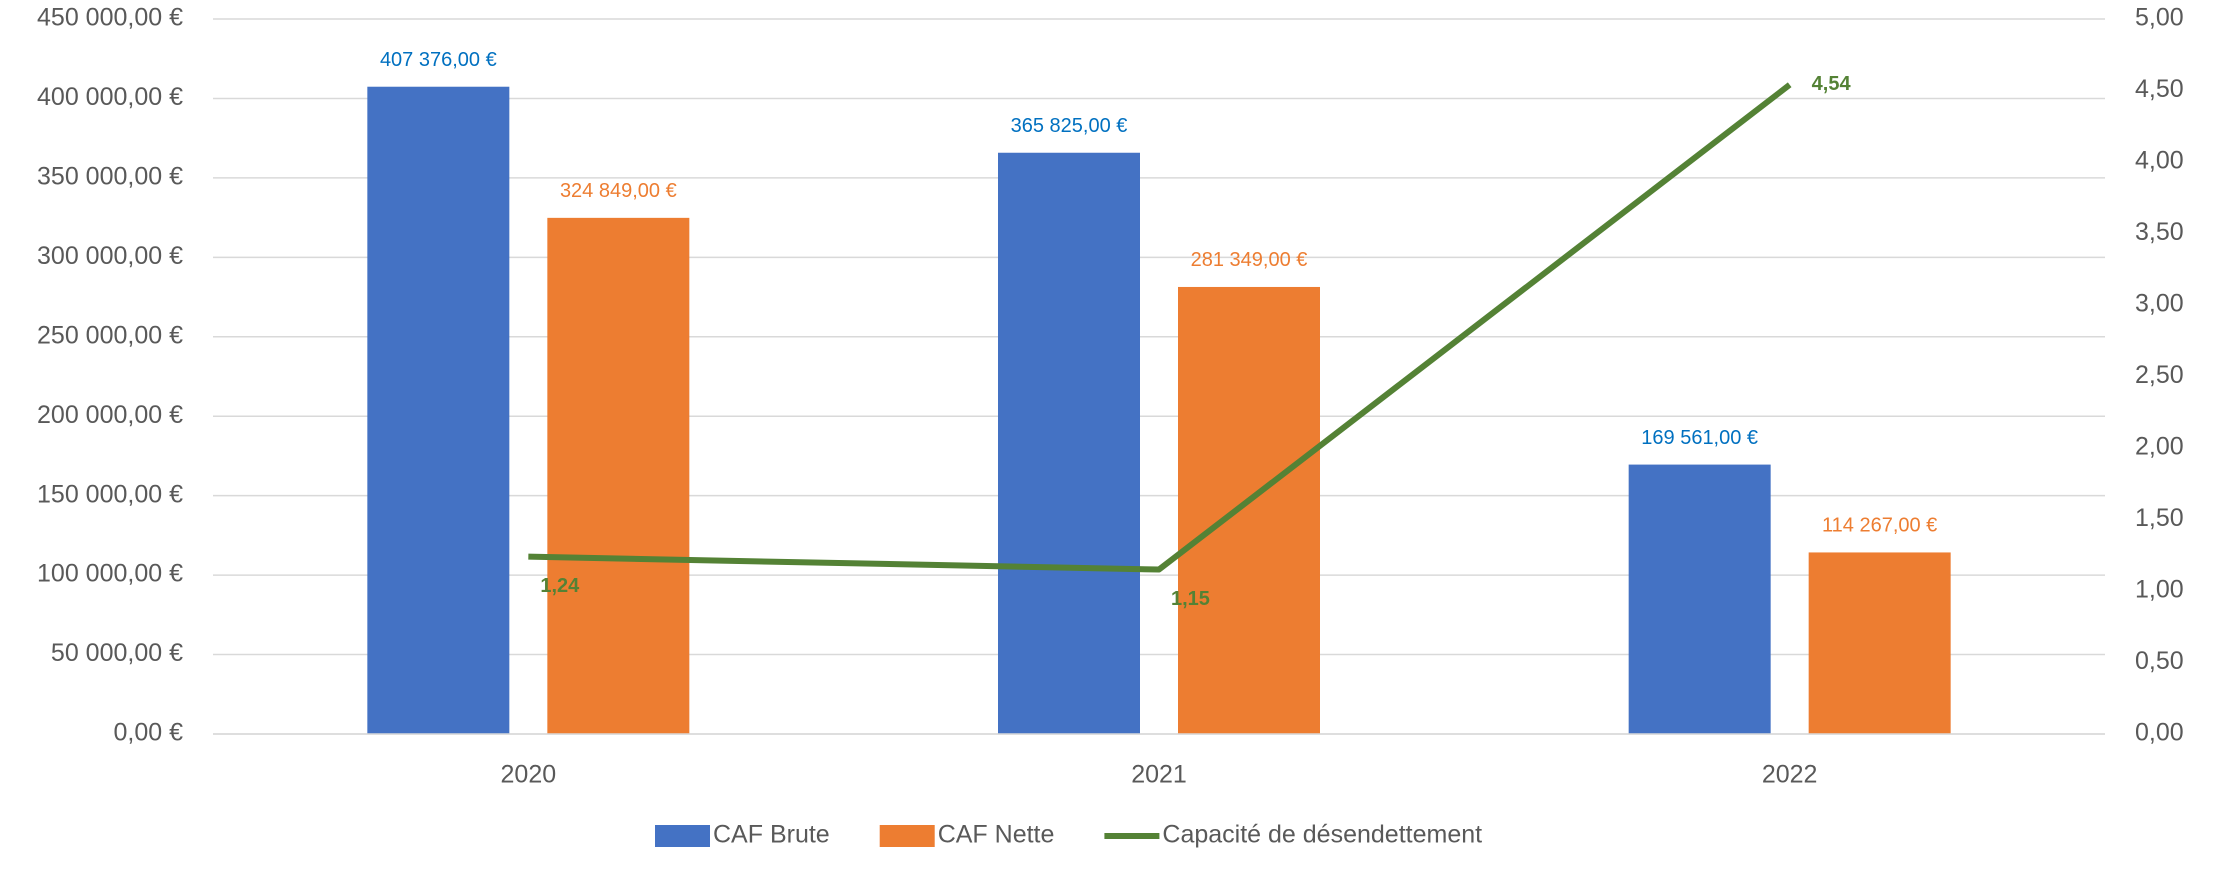  What do you see at coordinates (110, 415) in the screenshot?
I see `y-tick-label: 200 000,00 €` at bounding box center [110, 415].